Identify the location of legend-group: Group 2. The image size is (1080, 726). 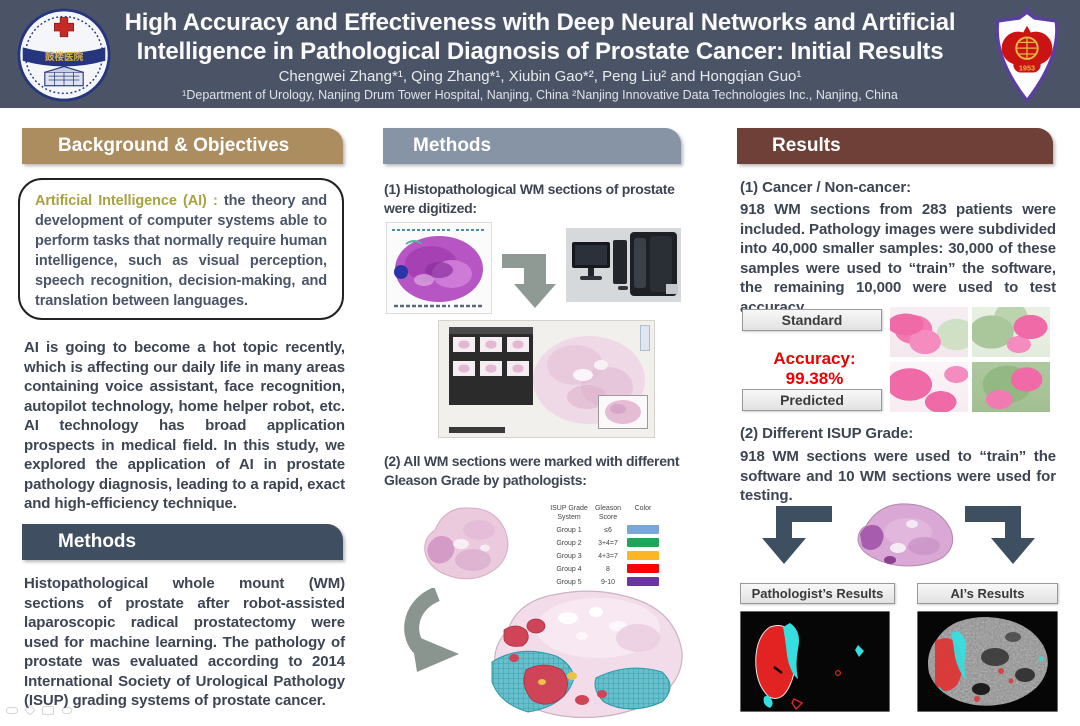
(569, 543).